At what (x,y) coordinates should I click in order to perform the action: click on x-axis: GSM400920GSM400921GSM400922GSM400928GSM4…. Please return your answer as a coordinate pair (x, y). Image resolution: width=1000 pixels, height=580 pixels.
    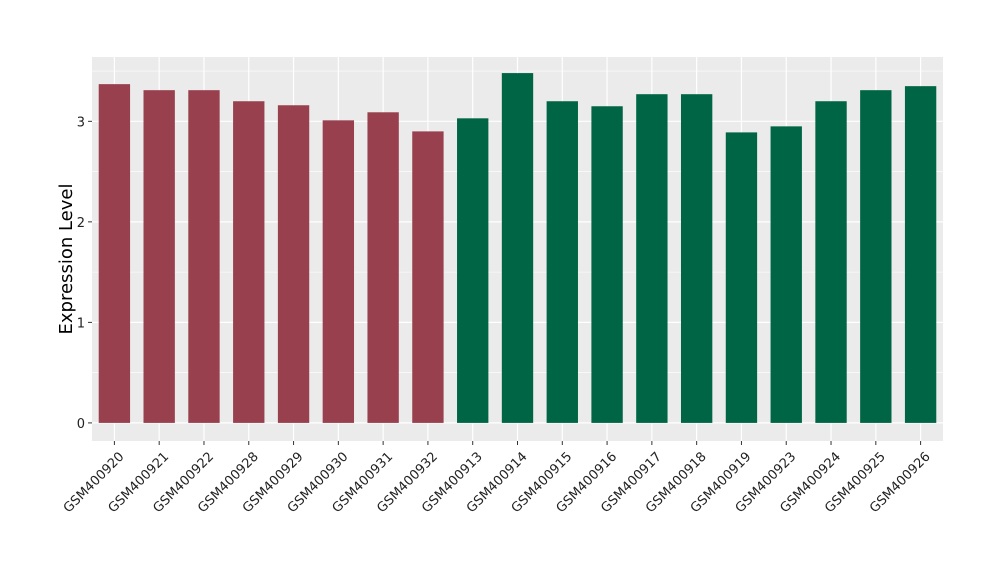
    Looking at the image, I should click on (497, 478).